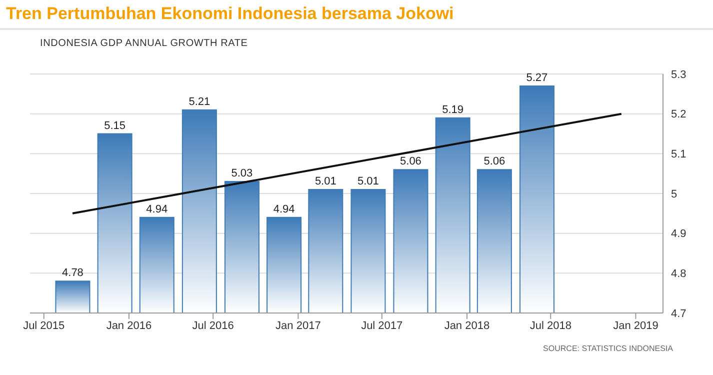 This screenshot has width=713, height=375. What do you see at coordinates (674, 194) in the screenshot?
I see `y-tick-label: 5` at bounding box center [674, 194].